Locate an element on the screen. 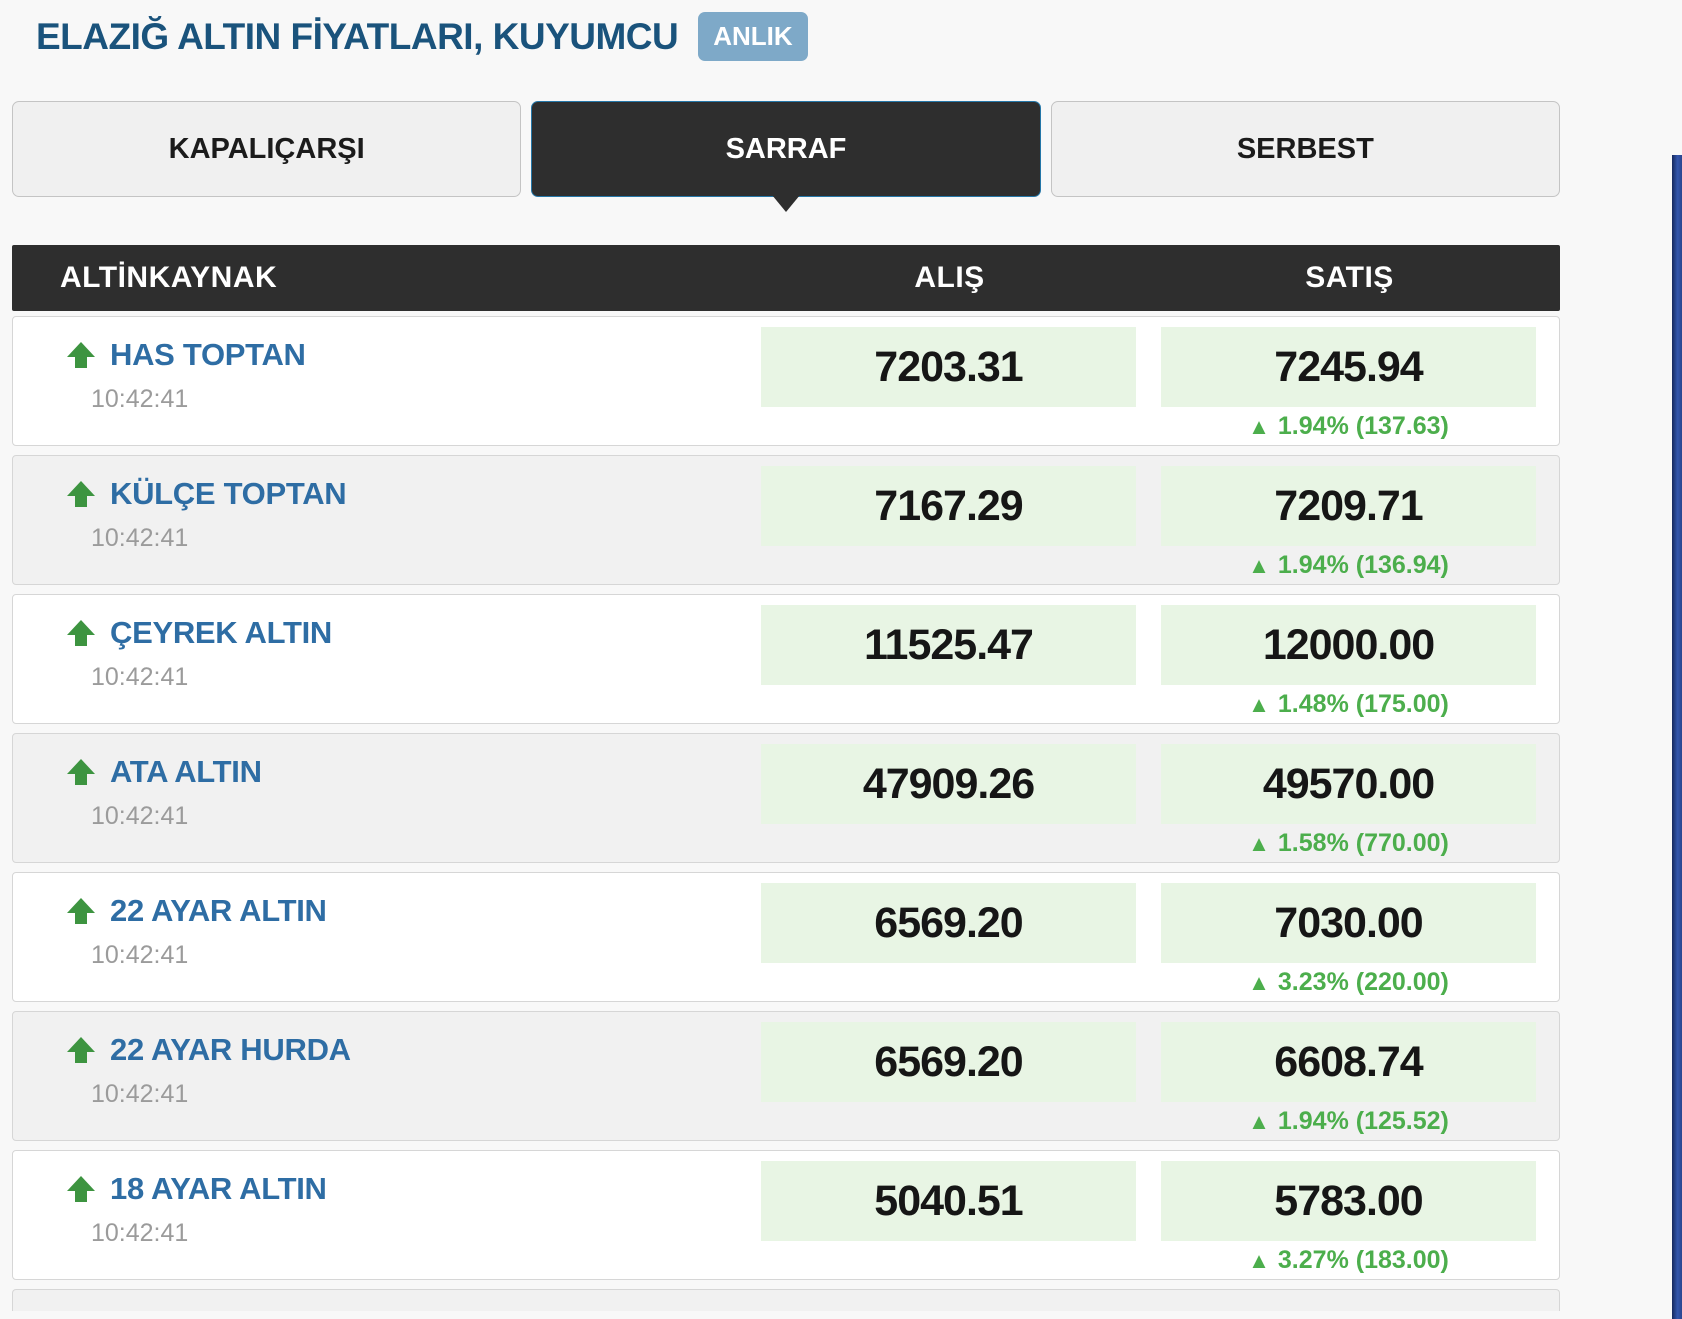  column-header-buy: ALIŞ is located at coordinates (949, 277).